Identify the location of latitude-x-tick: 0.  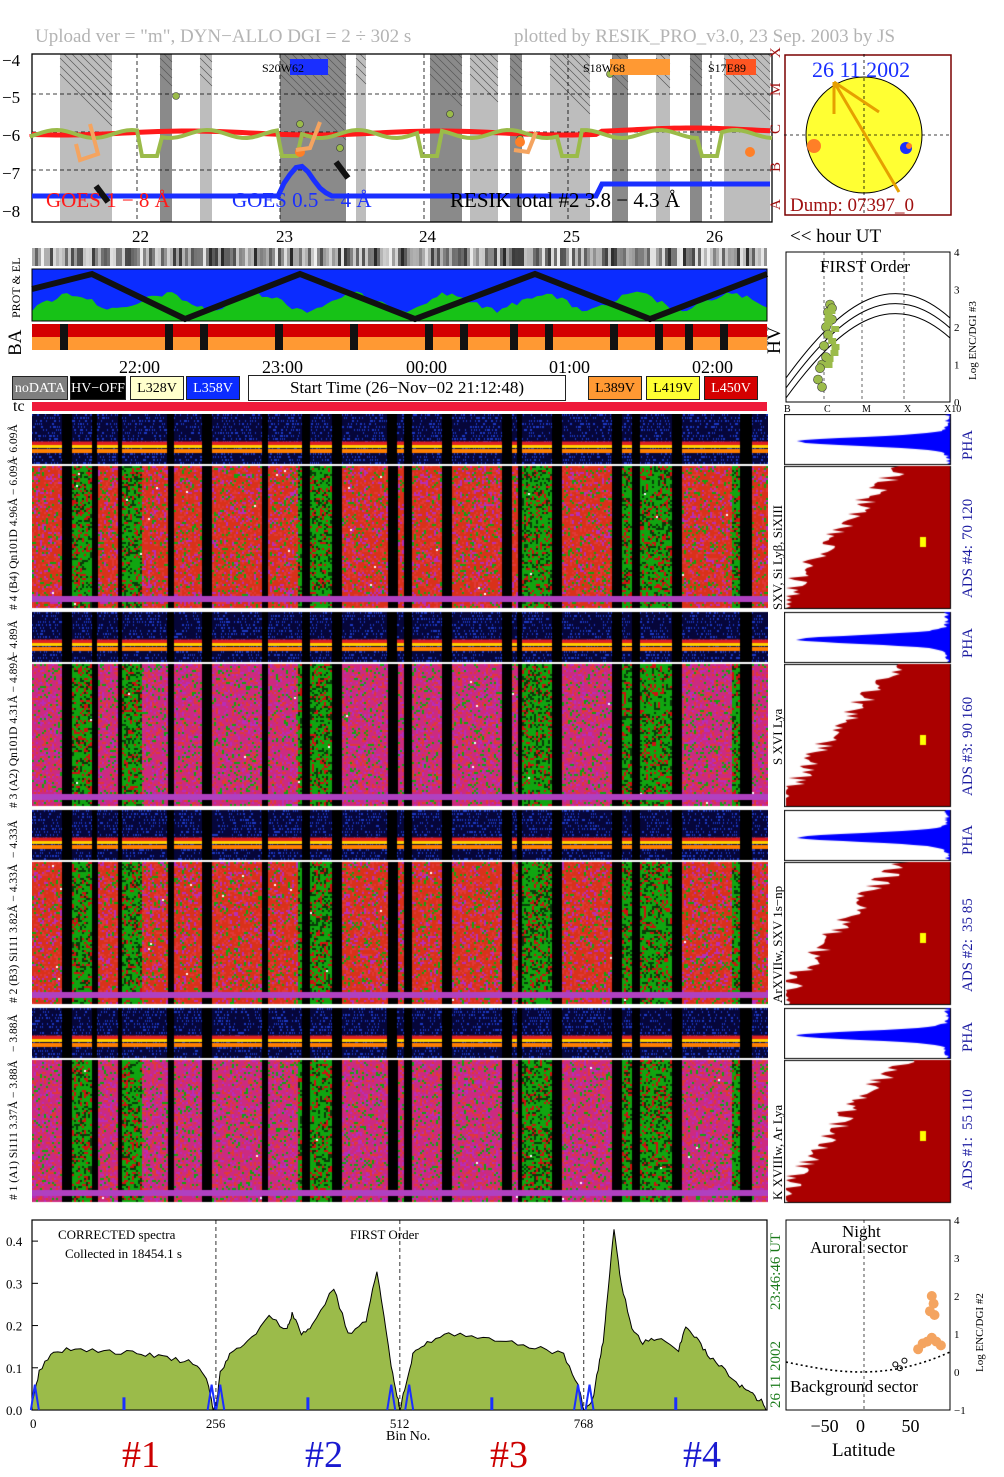
(860, 1426).